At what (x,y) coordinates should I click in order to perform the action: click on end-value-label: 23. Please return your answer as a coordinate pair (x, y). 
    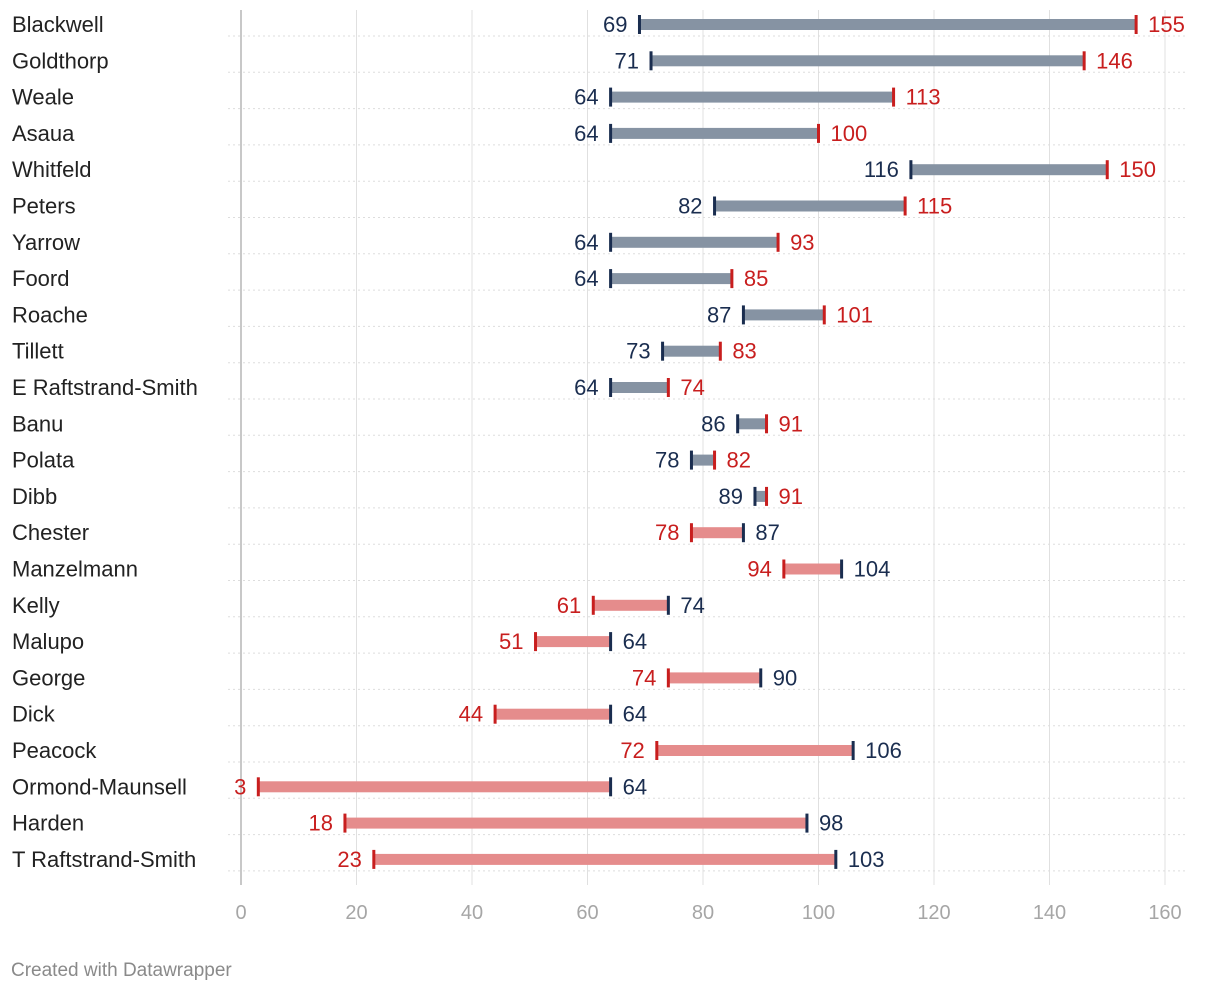
    Looking at the image, I should click on (349, 859).